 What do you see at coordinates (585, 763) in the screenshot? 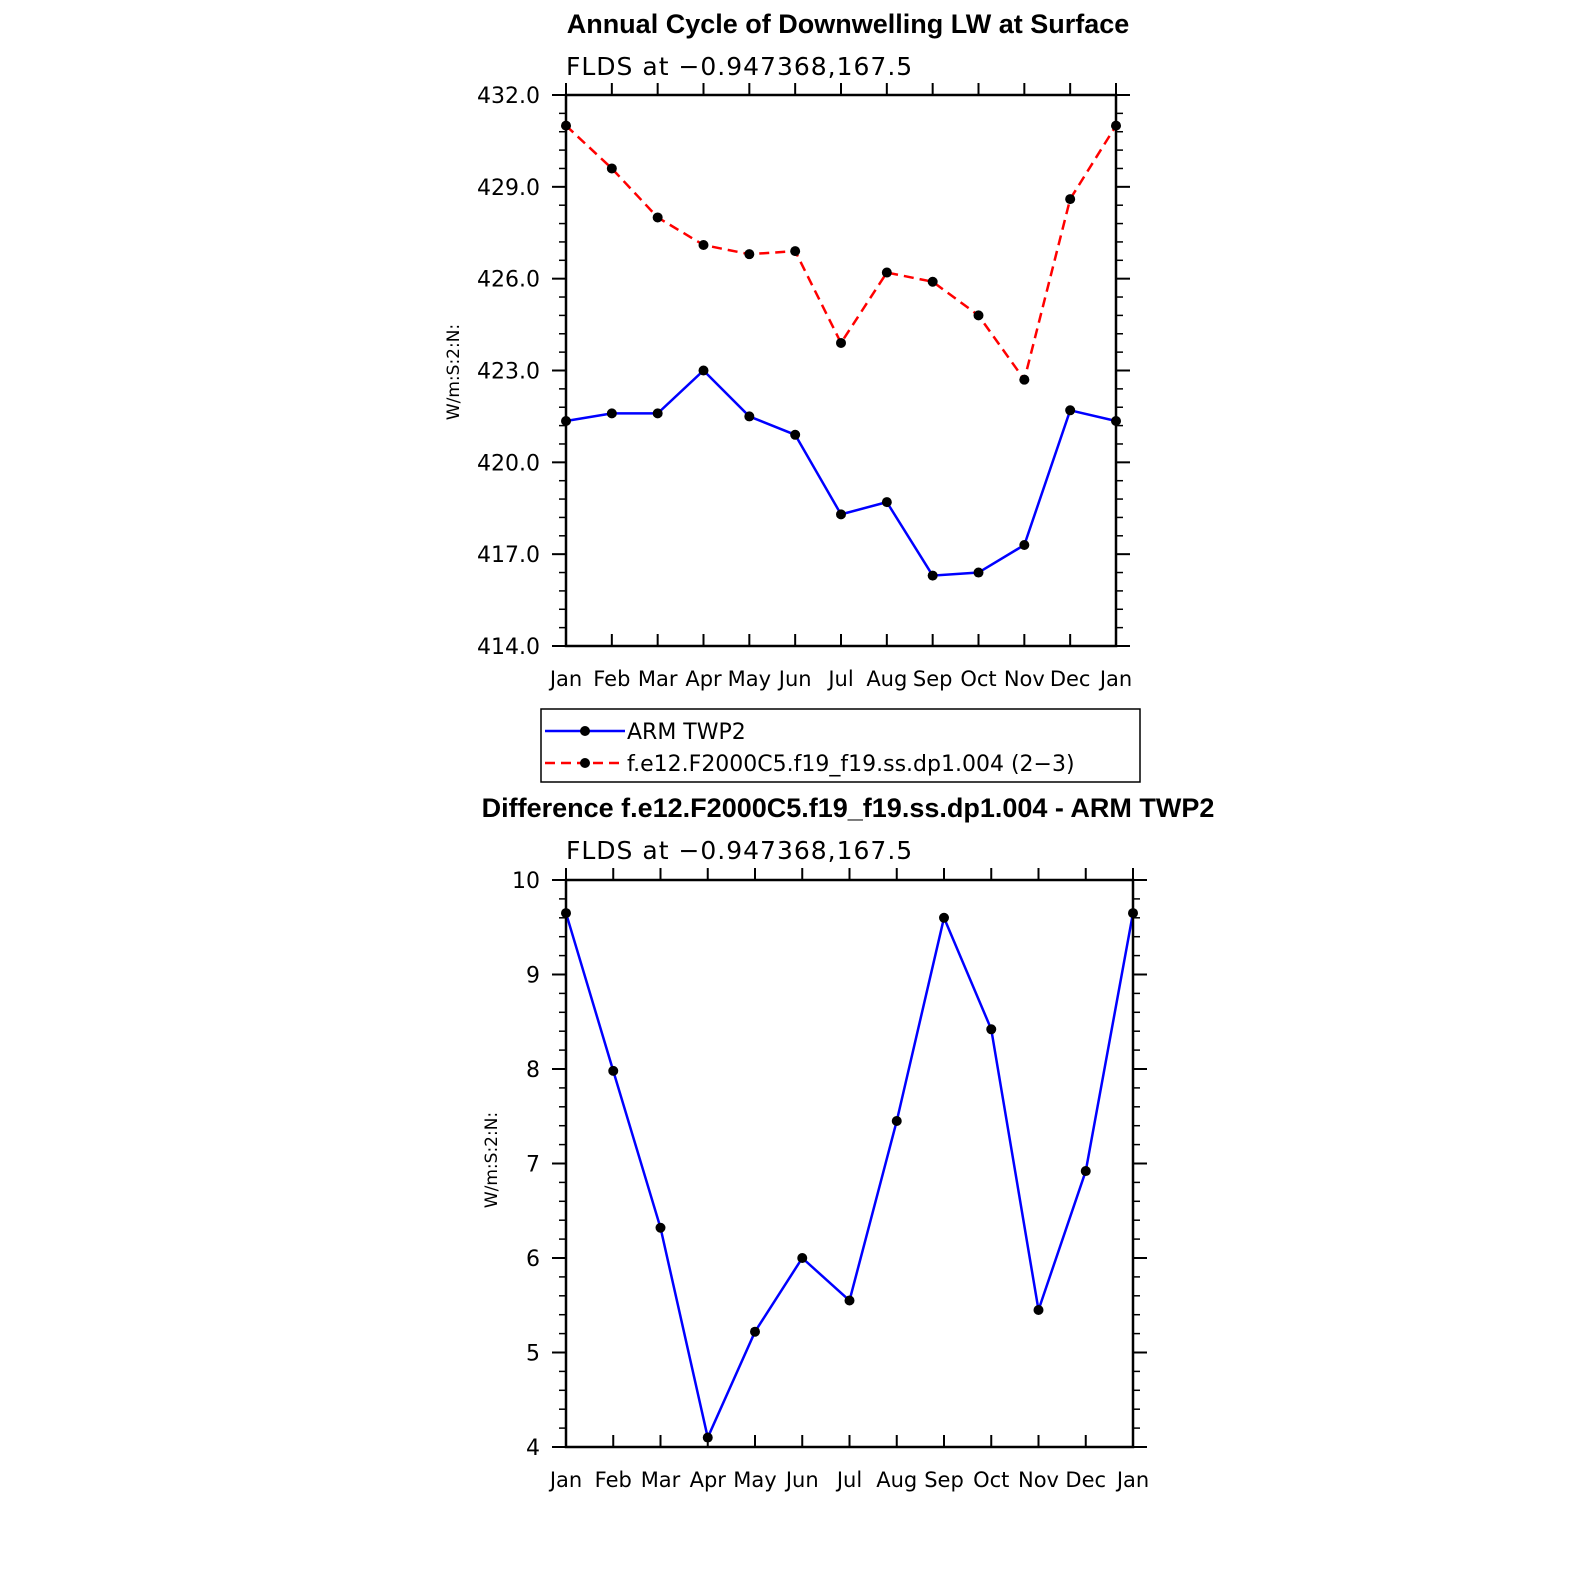
I see `legend-marker-model` at bounding box center [585, 763].